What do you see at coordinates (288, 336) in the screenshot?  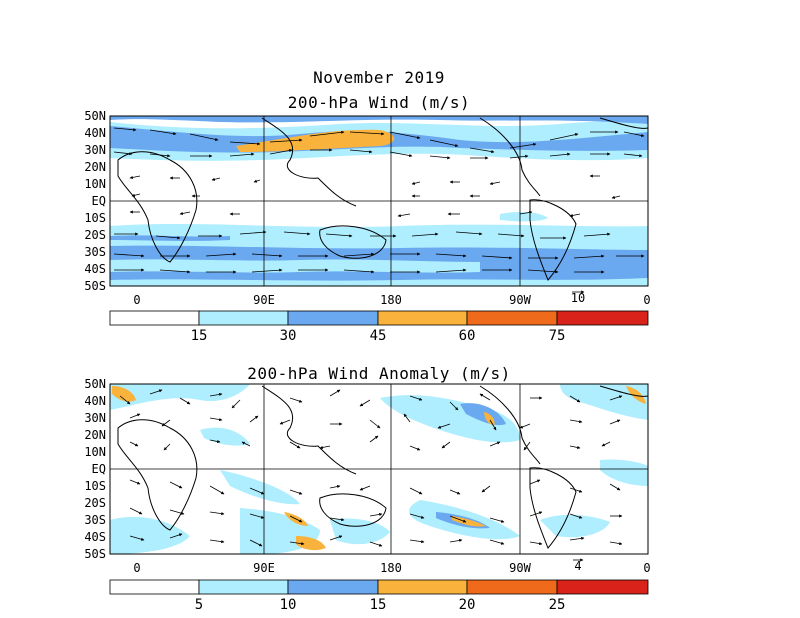 I see `colorbar-tick: 30` at bounding box center [288, 336].